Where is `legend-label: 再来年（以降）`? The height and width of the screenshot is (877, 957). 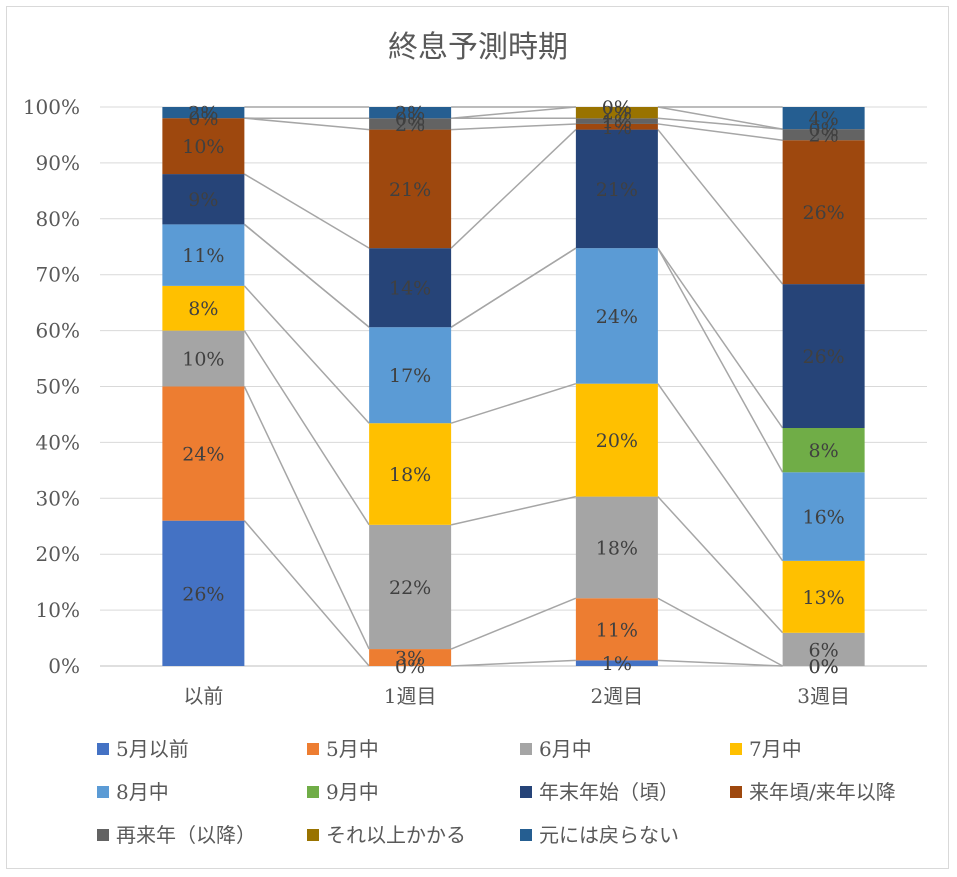
legend-label: 再来年（以降） is located at coordinates (186, 835).